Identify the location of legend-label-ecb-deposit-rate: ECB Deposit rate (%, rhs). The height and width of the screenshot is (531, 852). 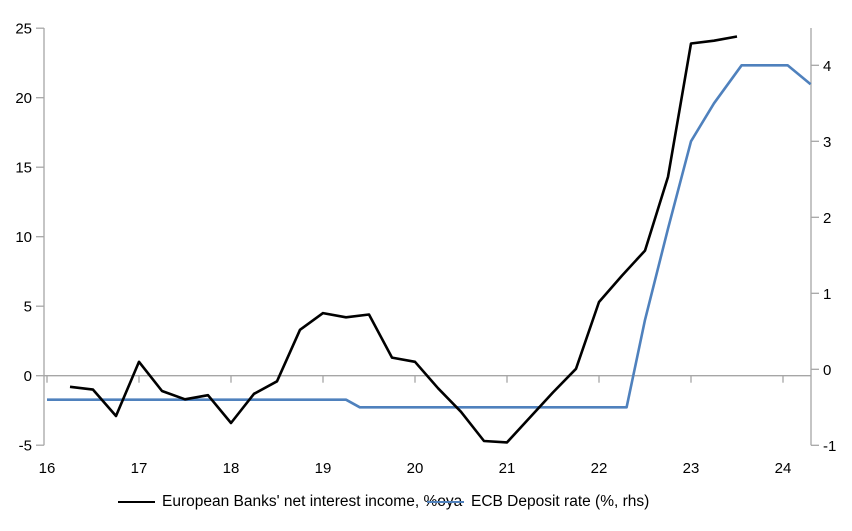
(560, 501).